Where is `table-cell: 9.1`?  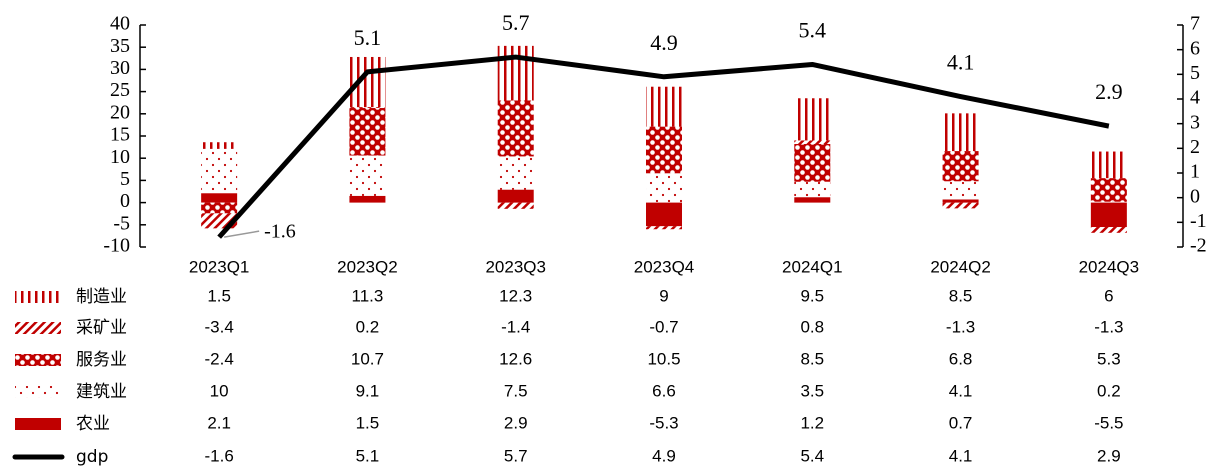
table-cell: 9.1 is located at coordinates (368, 390).